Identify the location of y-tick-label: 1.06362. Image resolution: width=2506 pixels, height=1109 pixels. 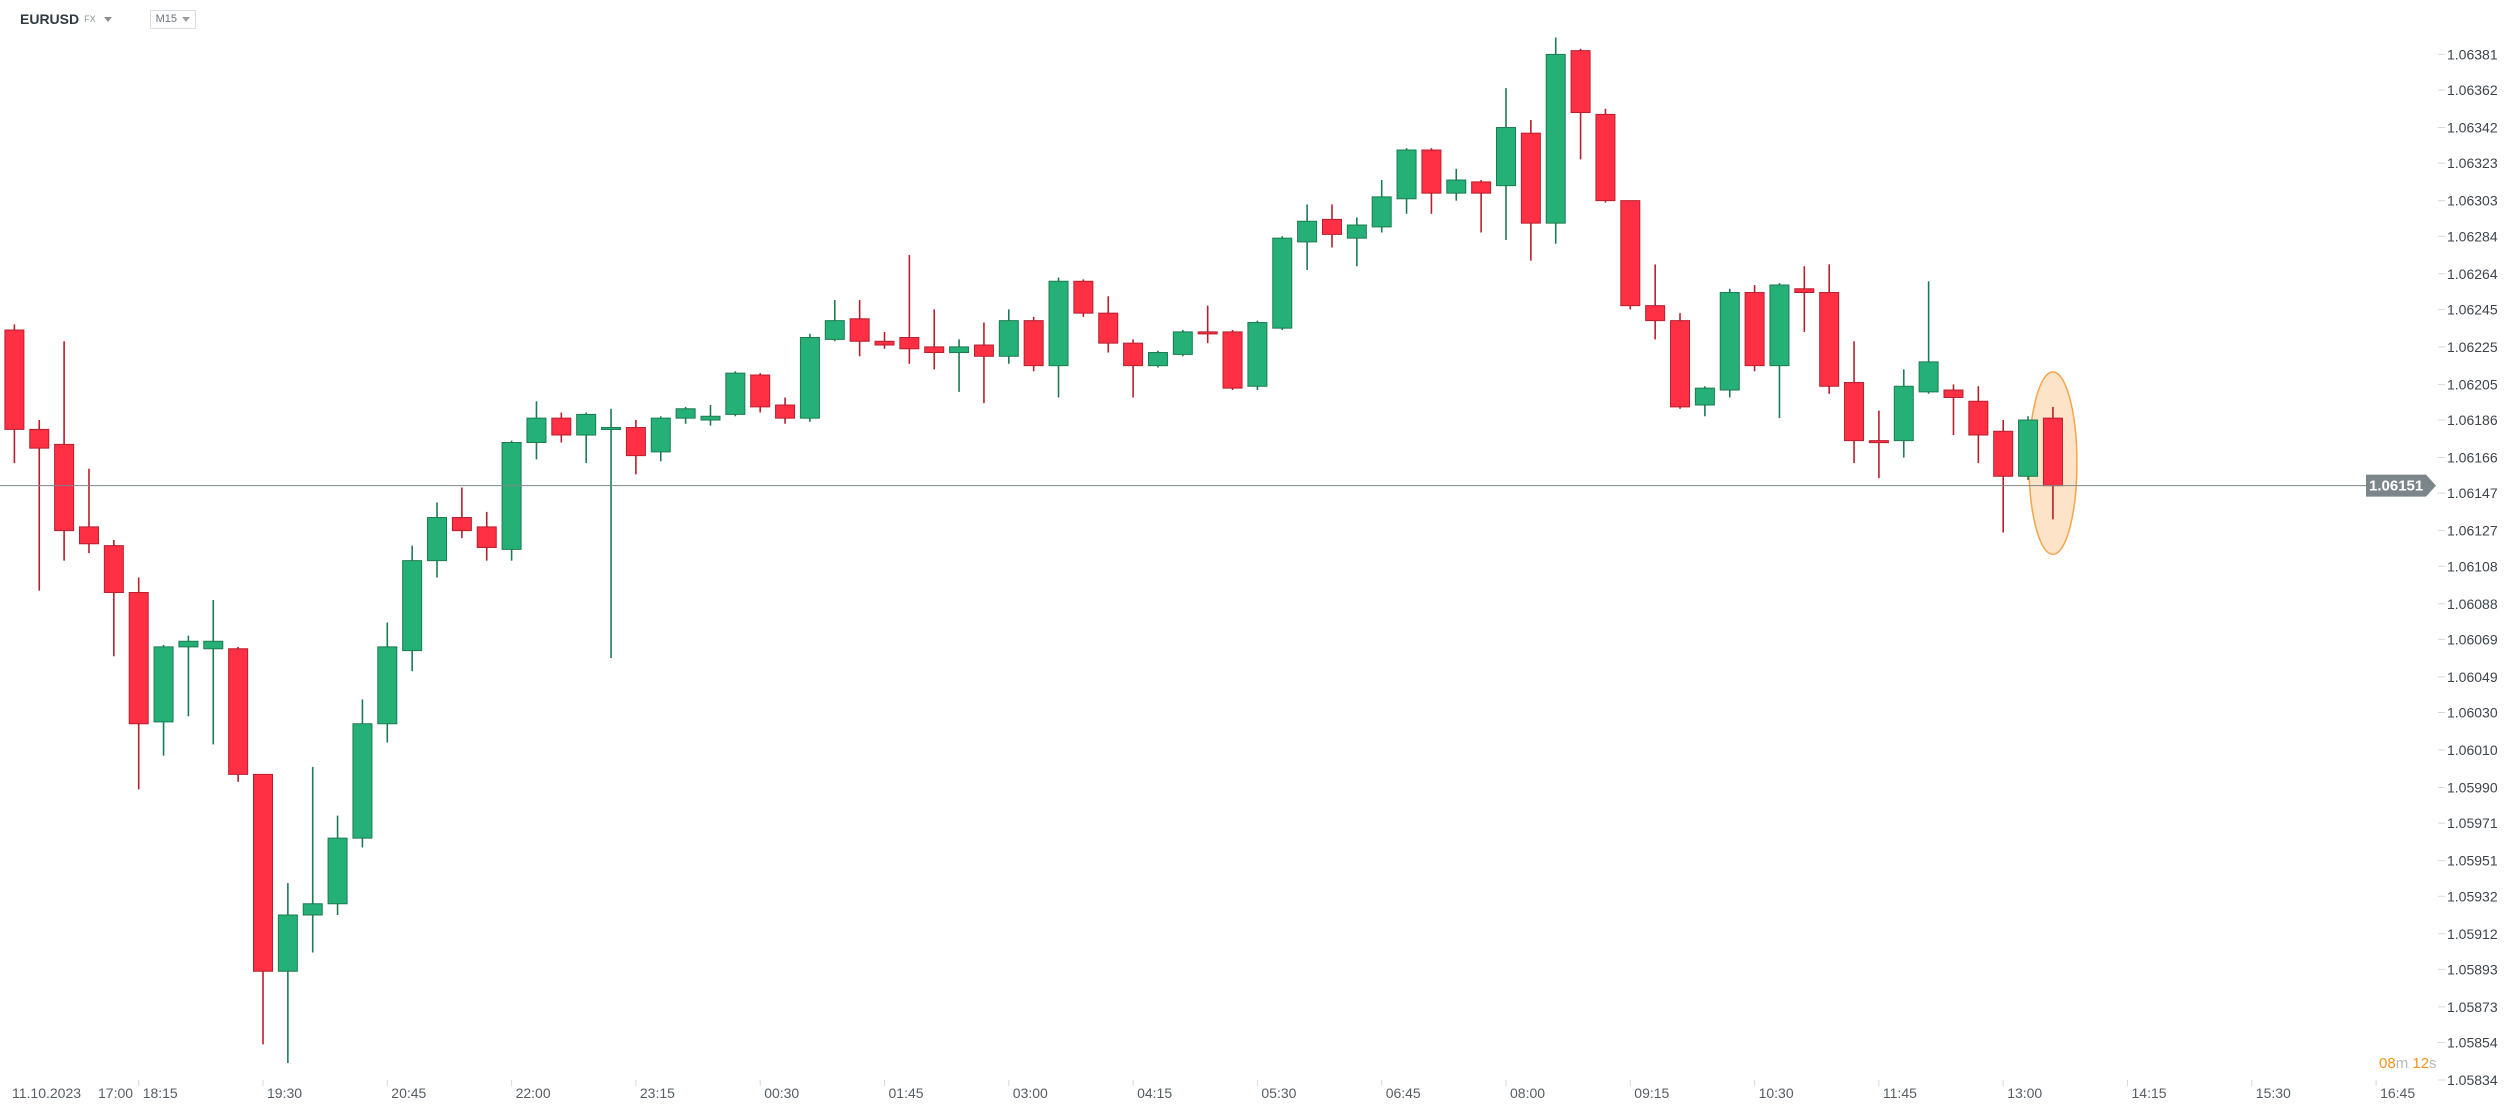
(2472, 90).